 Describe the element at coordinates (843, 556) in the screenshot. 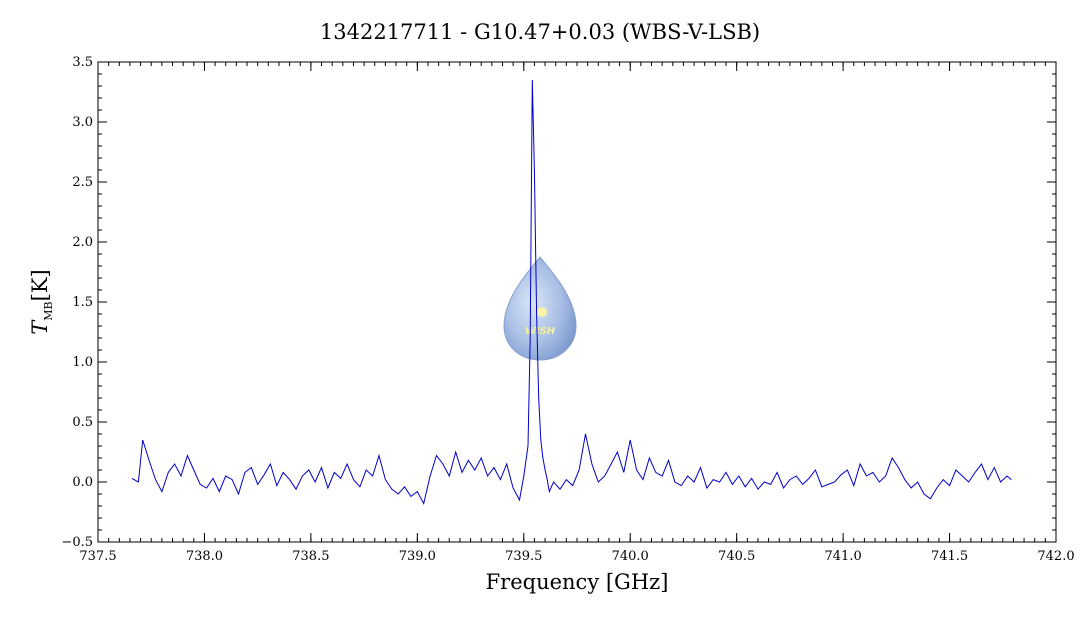

I see `x-tick-label: 741.0` at that location.